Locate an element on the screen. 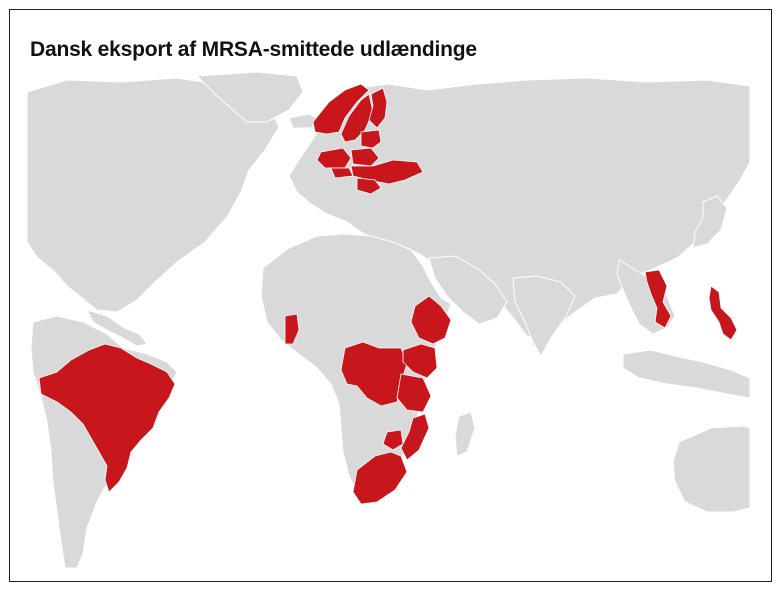 Image resolution: width=783 pixels, height=593 pixels. country-dr-congo is located at coordinates (374, 374).